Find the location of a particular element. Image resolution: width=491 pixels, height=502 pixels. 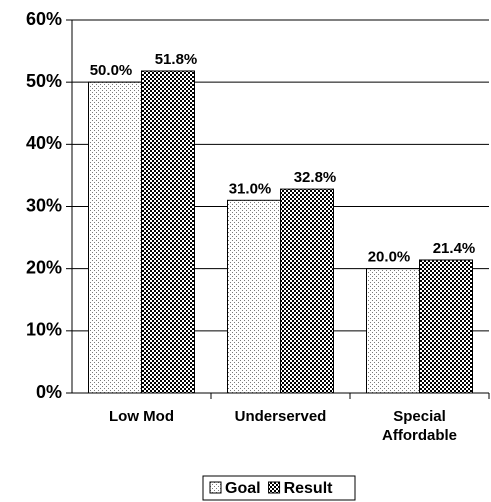

data-label: 32.8% is located at coordinates (315, 177).